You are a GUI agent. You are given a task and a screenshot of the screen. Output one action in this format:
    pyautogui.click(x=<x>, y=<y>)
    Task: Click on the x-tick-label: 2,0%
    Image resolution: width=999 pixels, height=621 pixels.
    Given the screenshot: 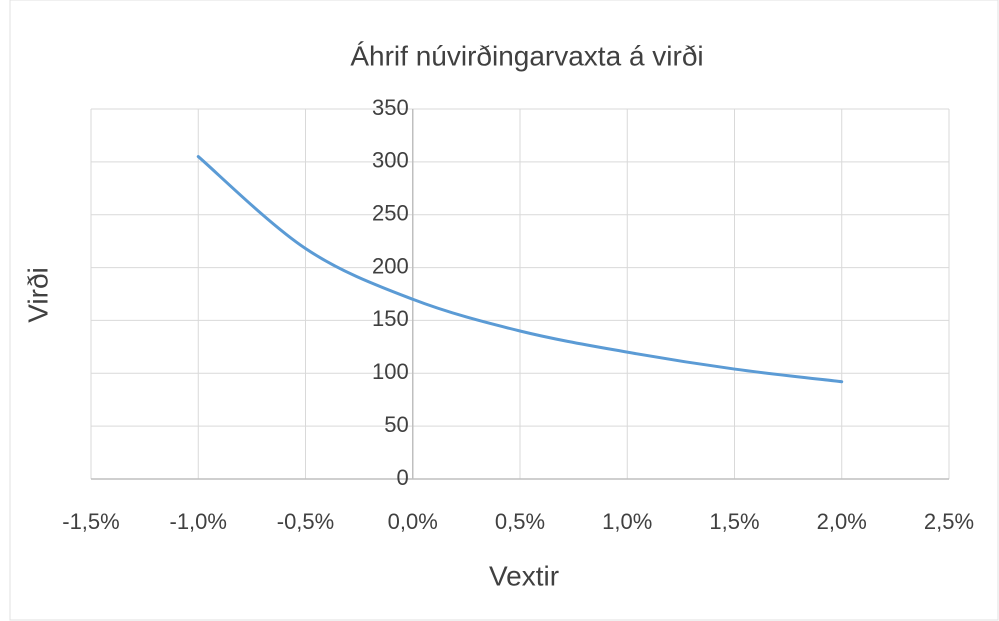 What is the action you would take?
    pyautogui.click(x=842, y=521)
    